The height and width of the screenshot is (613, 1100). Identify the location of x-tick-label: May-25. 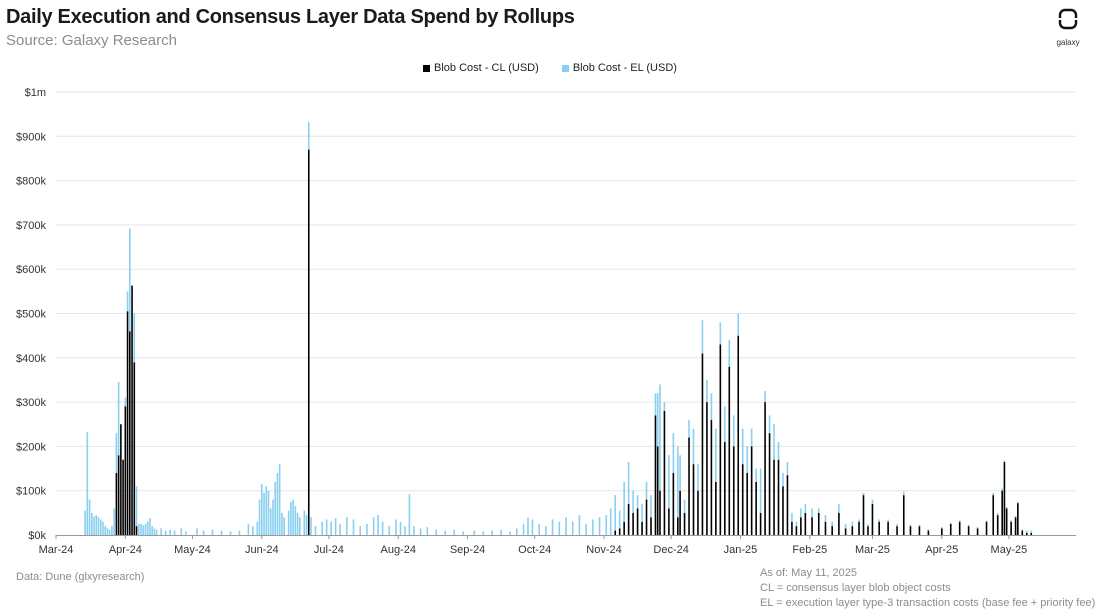
(1009, 550).